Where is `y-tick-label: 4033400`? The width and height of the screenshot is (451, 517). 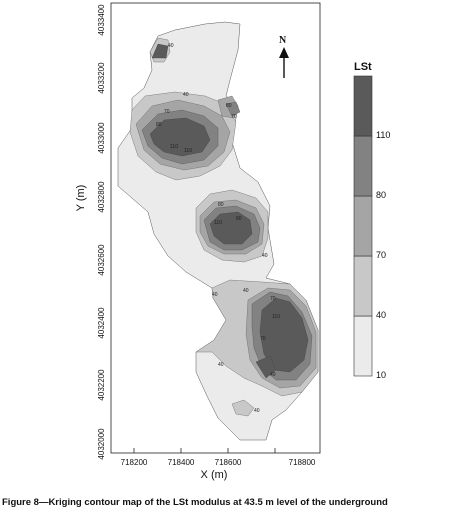 y-tick-label: 4033400 is located at coordinates (101, 20).